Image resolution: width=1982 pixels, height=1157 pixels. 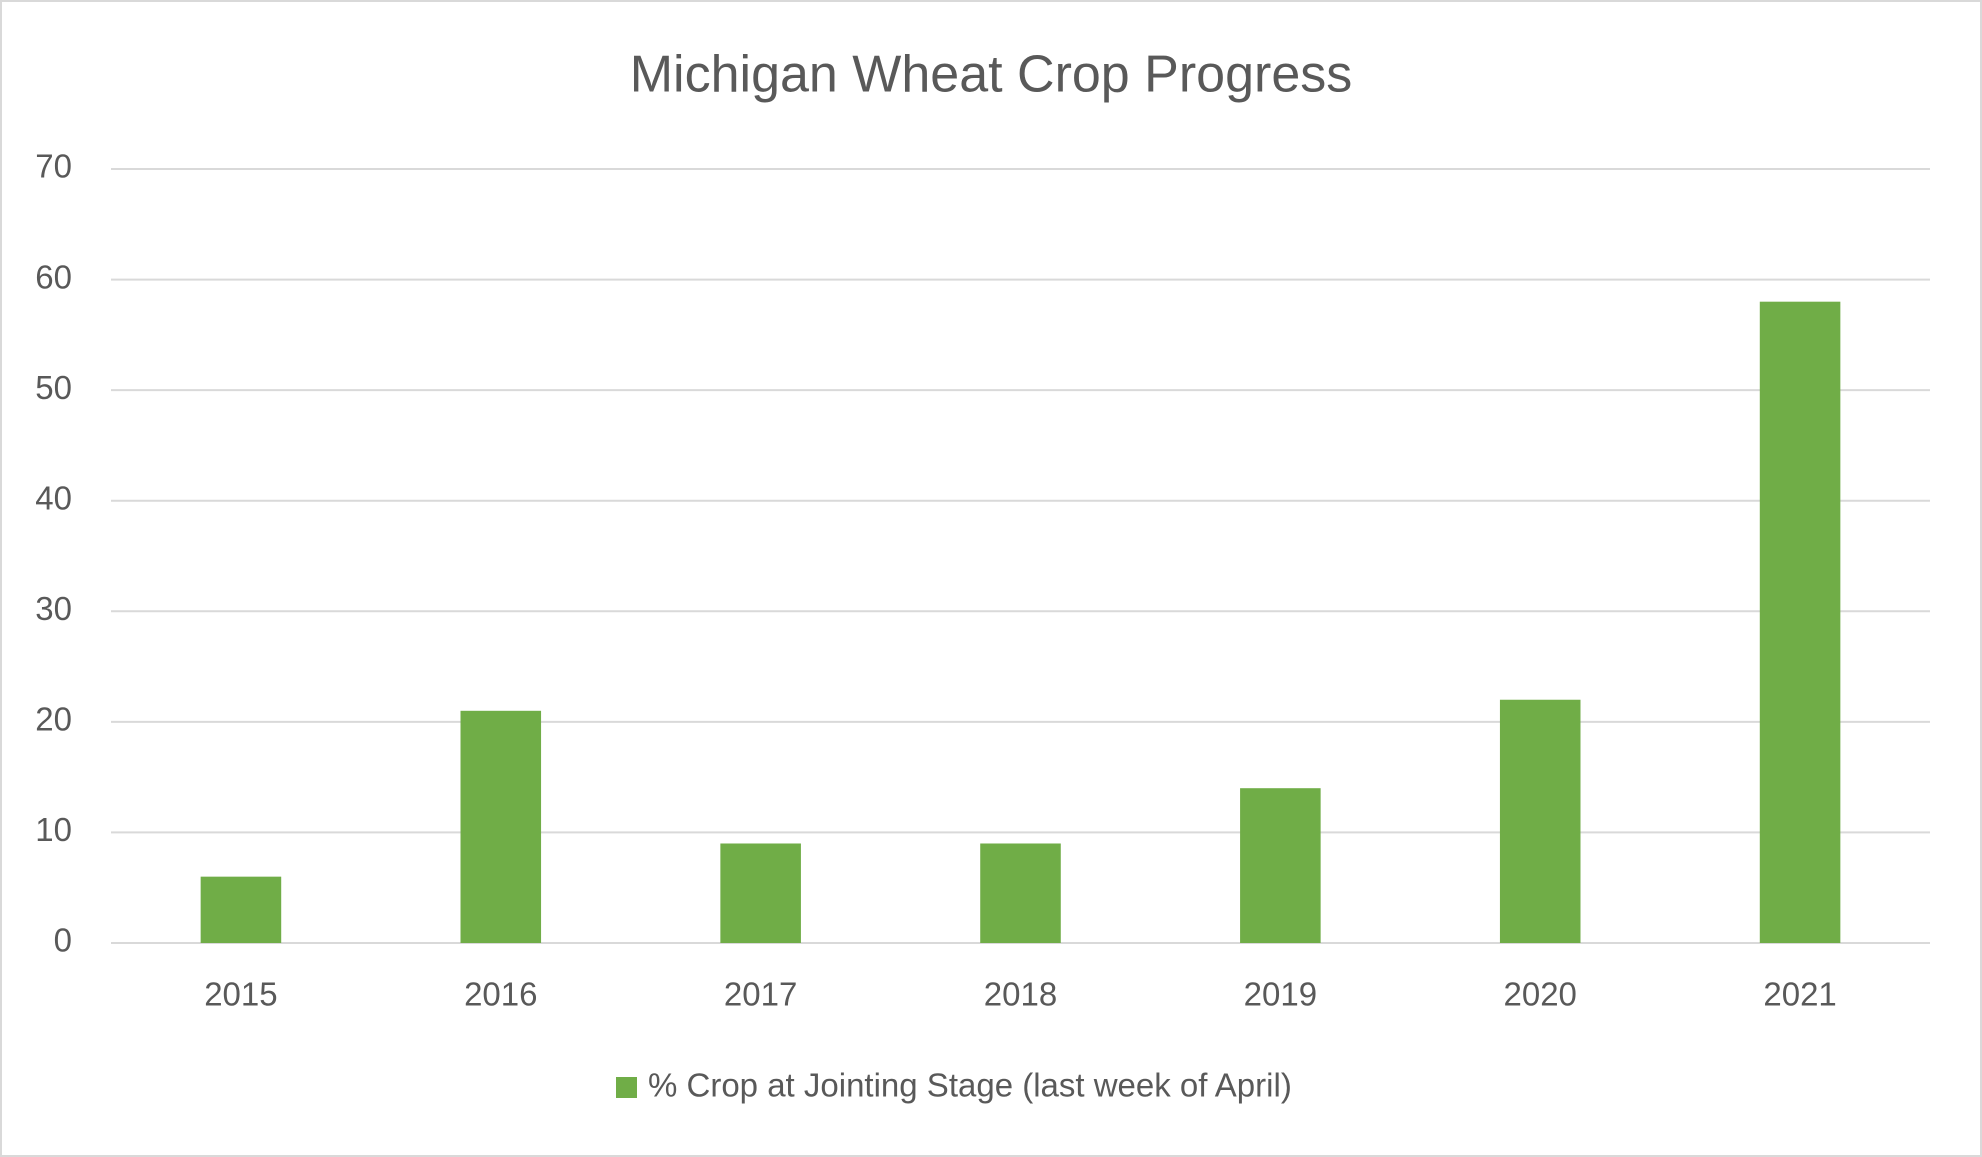 What do you see at coordinates (500, 994) in the screenshot?
I see `x-tick-label: 2016` at bounding box center [500, 994].